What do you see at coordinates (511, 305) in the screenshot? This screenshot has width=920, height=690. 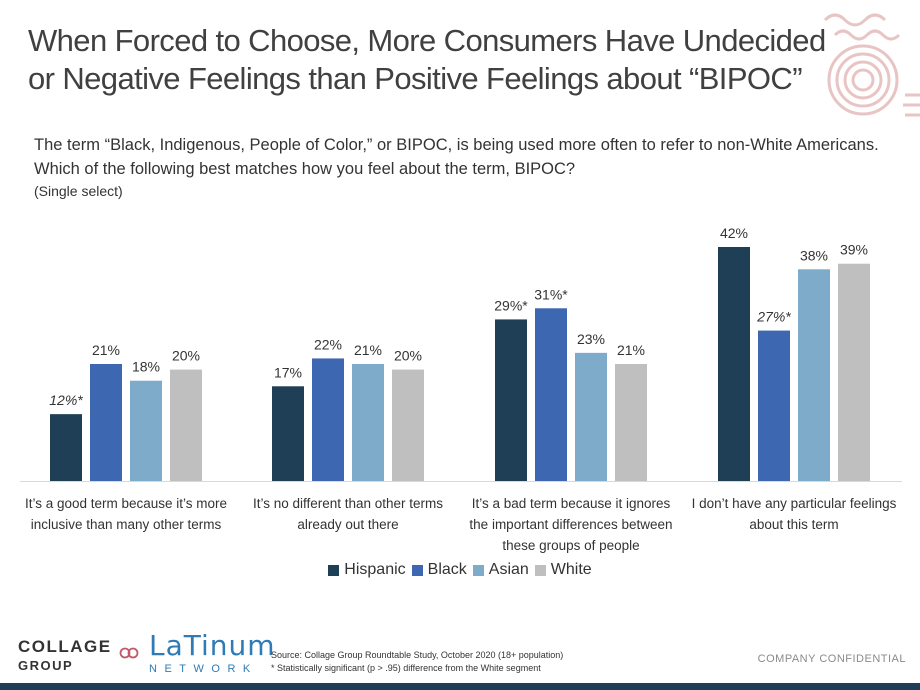 I see `data-label-hispanic-3: 29%*` at bounding box center [511, 305].